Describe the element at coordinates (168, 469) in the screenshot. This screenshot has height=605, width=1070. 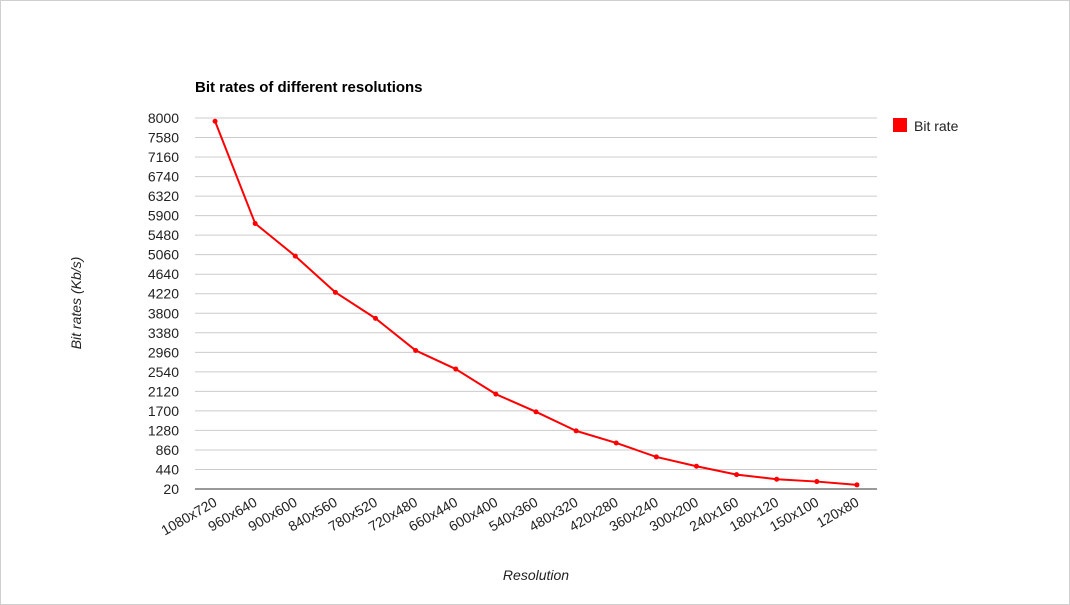
I see `y-tick-label: 440` at that location.